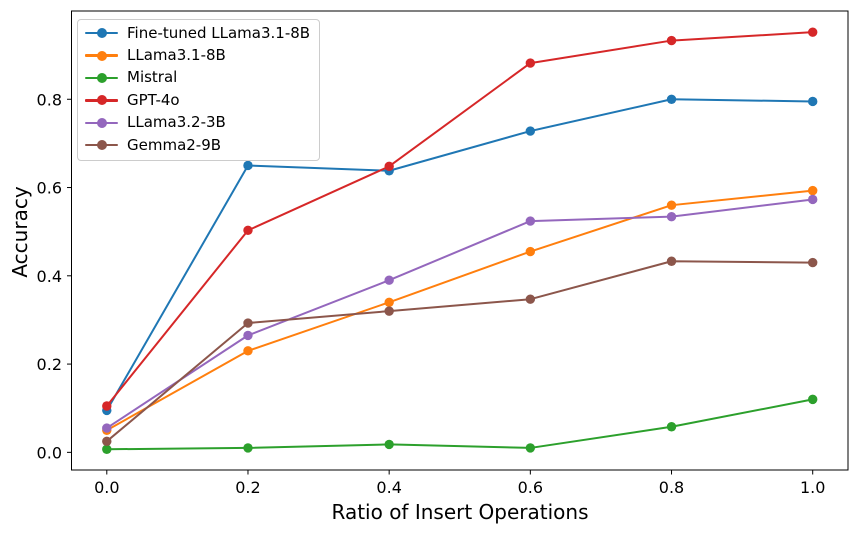 This screenshot has width=855, height=534. Describe the element at coordinates (247, 487) in the screenshot. I see `x-tick-label: 0.2` at that location.